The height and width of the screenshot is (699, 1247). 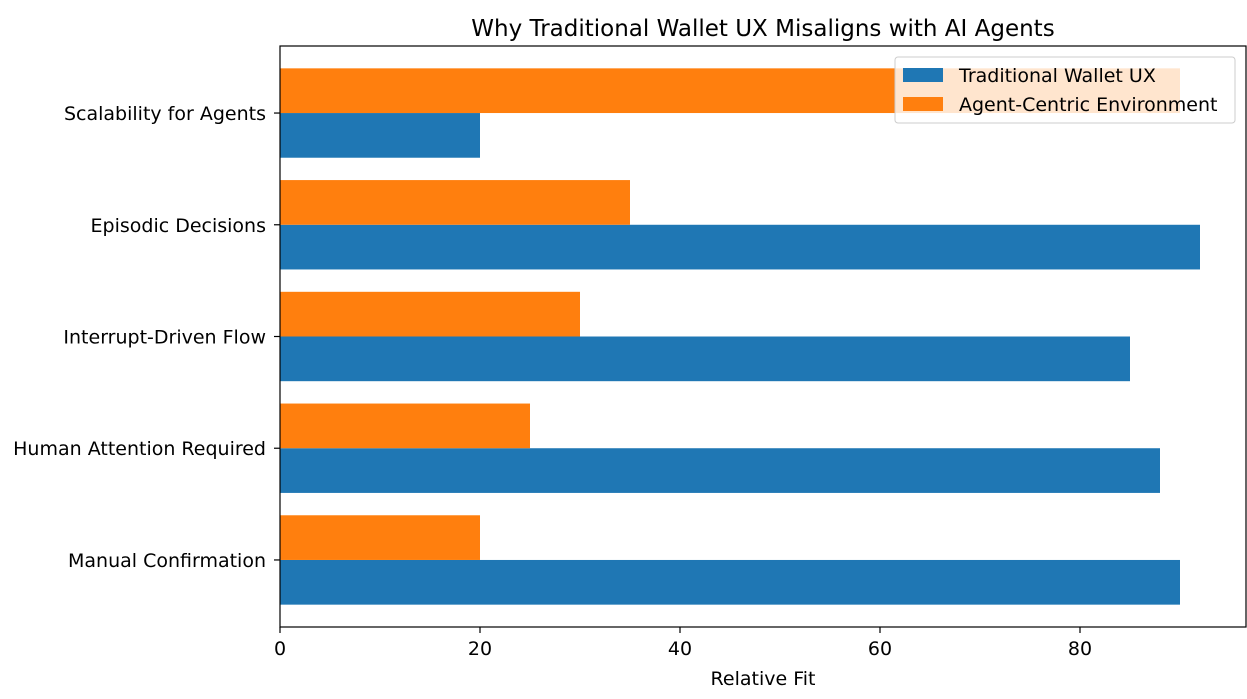 I want to click on x-tick-label: 0, so click(x=280, y=649).